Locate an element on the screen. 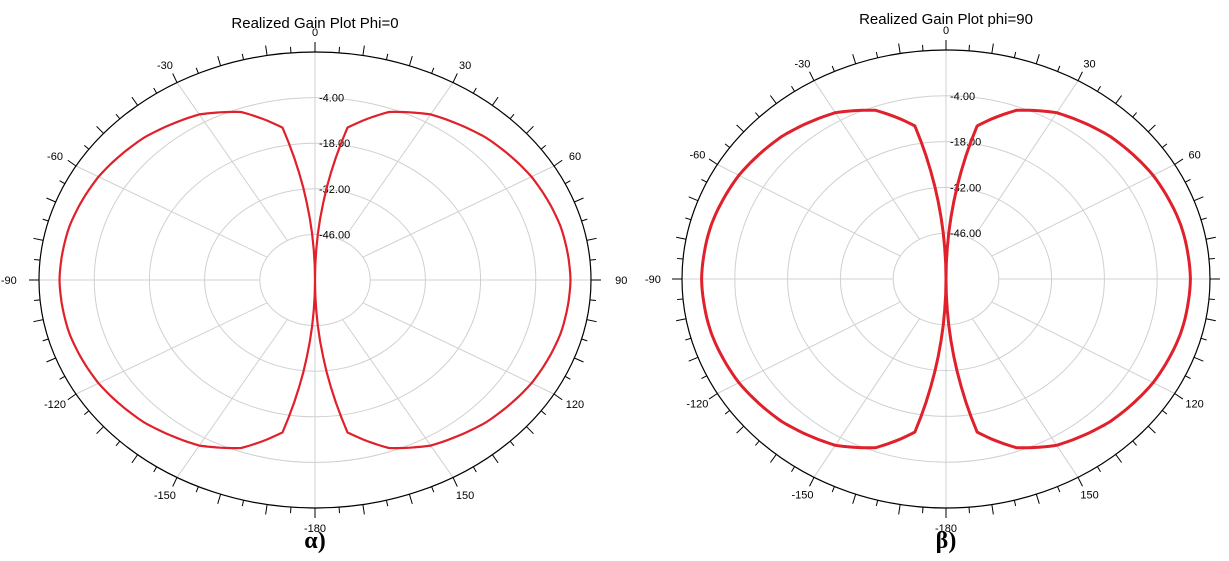  angle-label: 120 is located at coordinates (575, 405).